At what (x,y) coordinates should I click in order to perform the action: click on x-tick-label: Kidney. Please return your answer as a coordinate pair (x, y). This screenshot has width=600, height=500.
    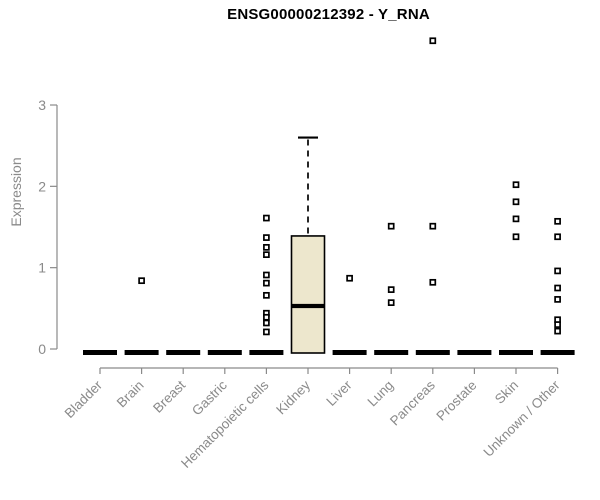
    Looking at the image, I should click on (293, 397).